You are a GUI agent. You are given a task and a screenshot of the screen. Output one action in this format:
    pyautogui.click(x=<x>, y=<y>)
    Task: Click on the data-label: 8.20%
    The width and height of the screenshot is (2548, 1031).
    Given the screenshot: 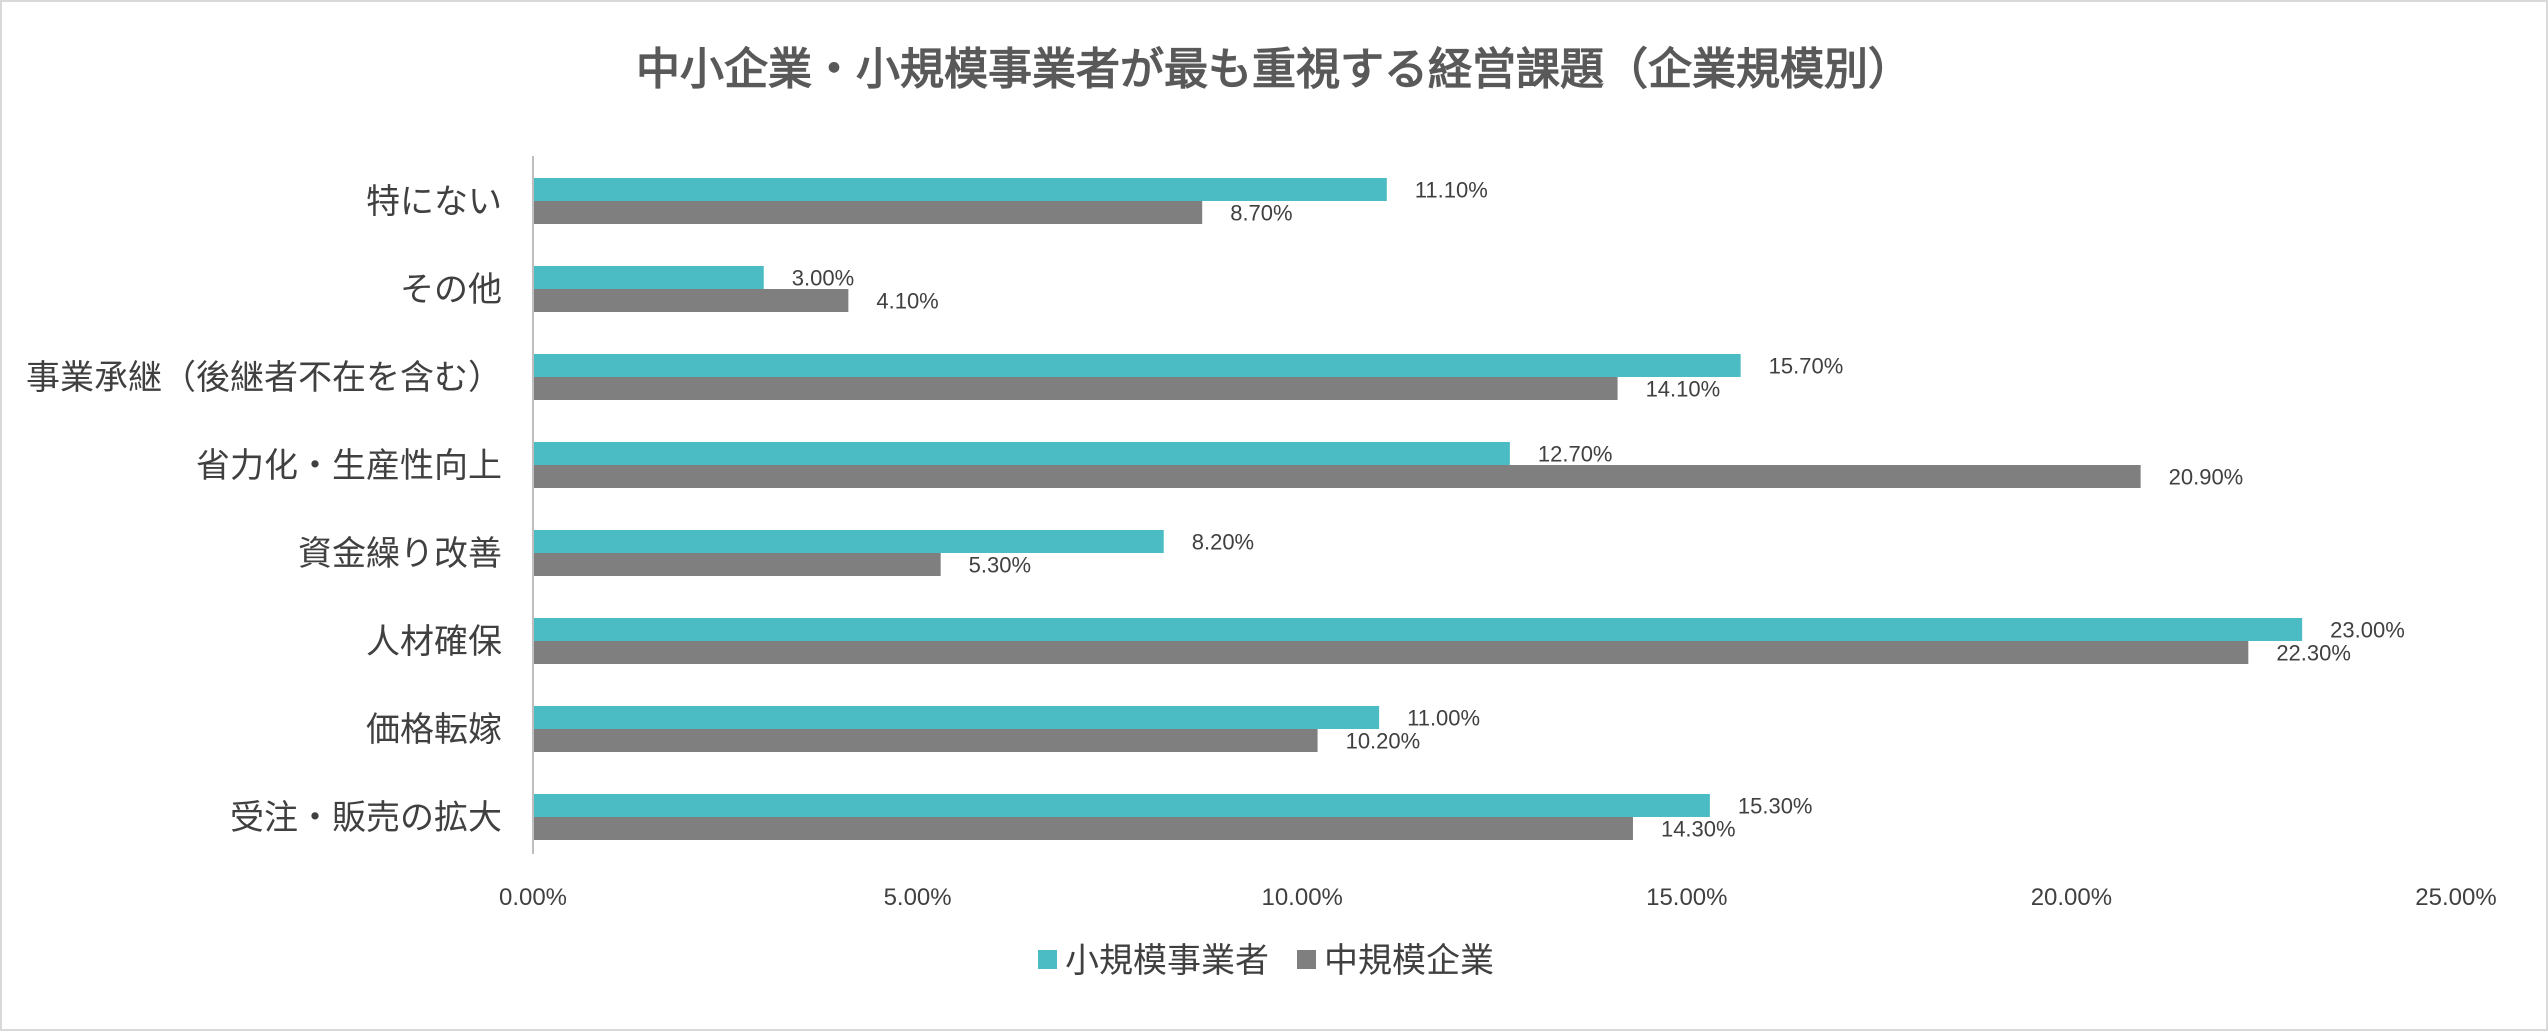 What is the action you would take?
    pyautogui.click(x=1223, y=542)
    